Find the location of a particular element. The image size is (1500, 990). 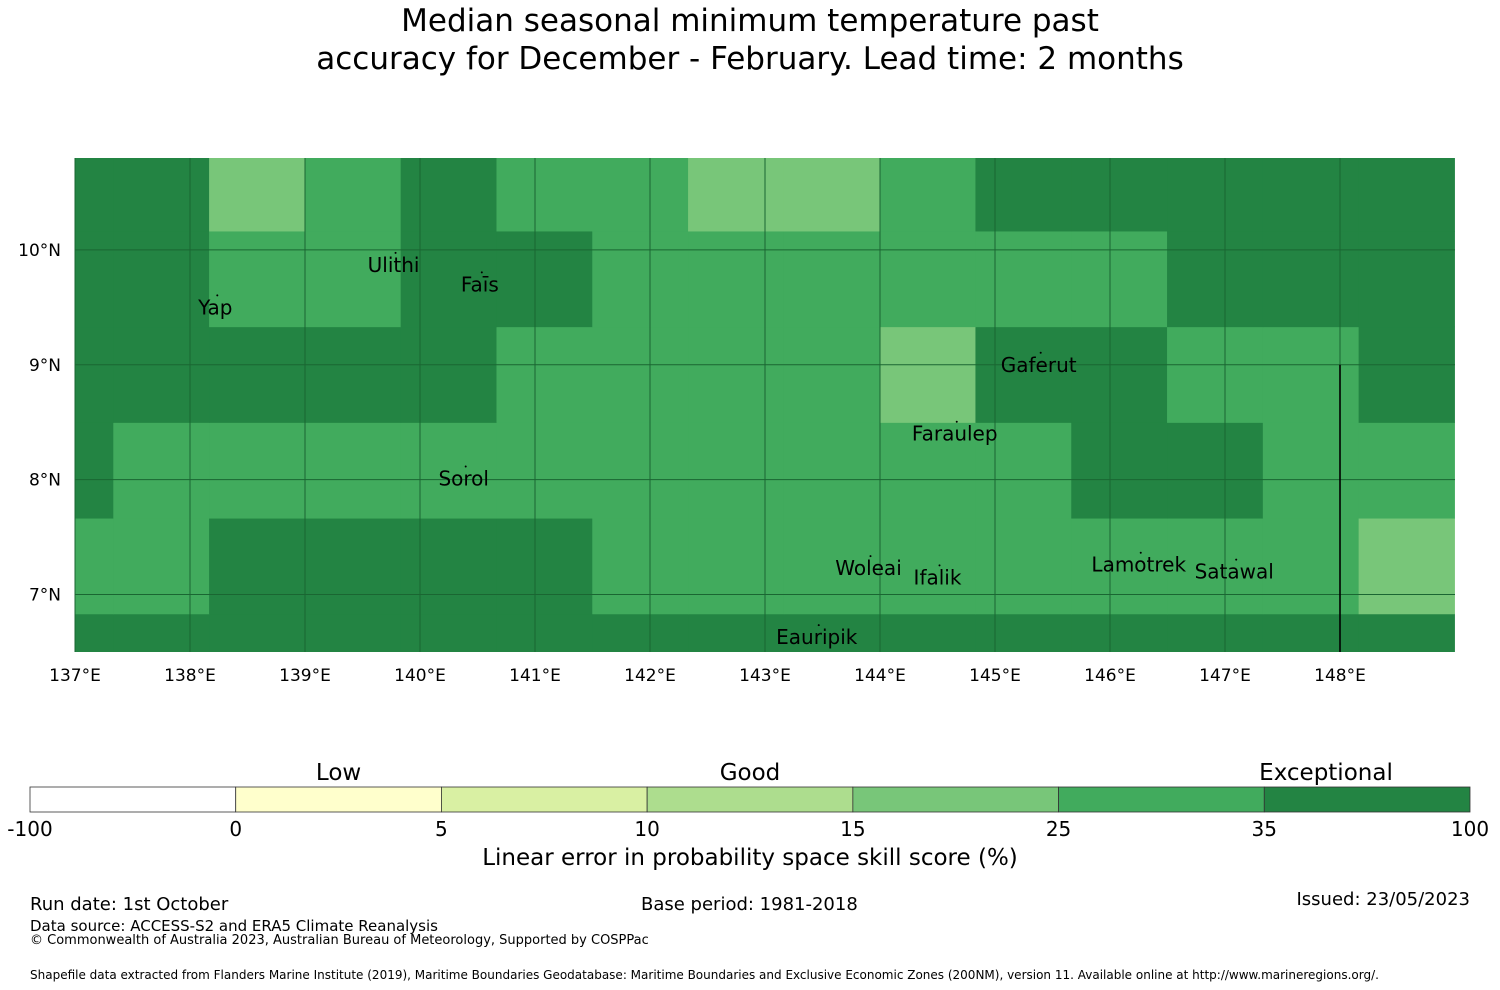

longitude-tick-label: 146°E is located at coordinates (1110, 676).